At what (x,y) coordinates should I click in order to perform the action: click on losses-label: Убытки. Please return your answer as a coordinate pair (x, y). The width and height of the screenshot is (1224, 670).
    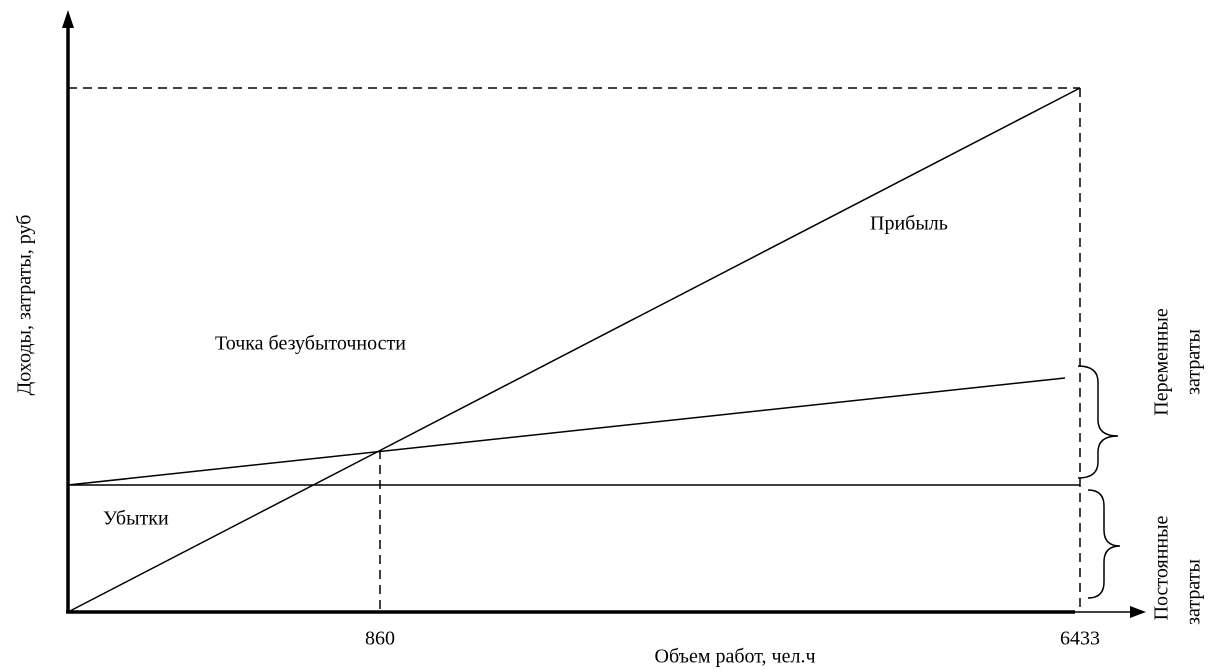
    Looking at the image, I should click on (136, 519).